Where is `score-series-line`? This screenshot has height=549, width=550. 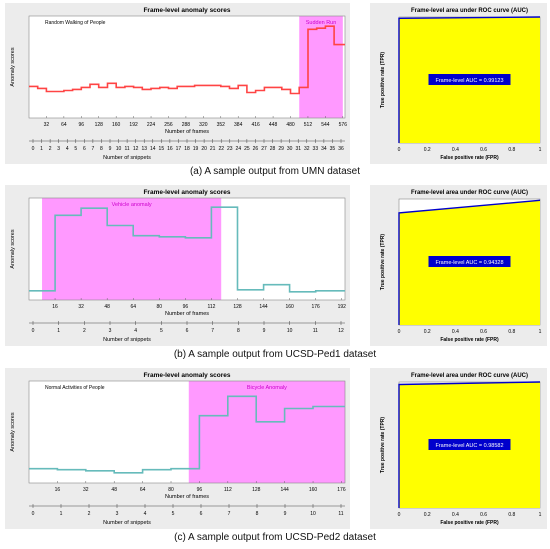
score-series-line is located at coordinates (187, 60).